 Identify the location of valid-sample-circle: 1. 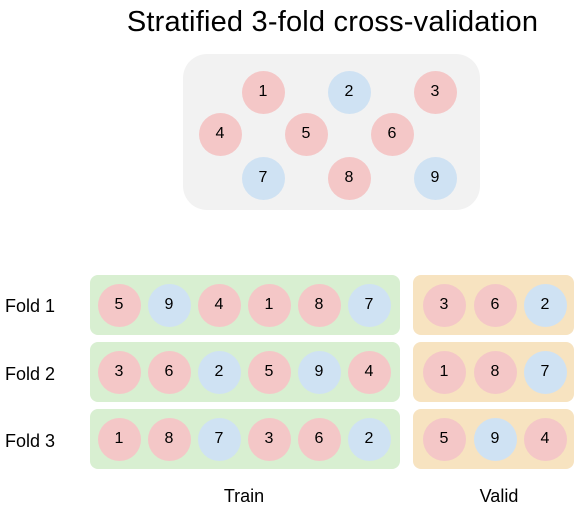
(444, 372).